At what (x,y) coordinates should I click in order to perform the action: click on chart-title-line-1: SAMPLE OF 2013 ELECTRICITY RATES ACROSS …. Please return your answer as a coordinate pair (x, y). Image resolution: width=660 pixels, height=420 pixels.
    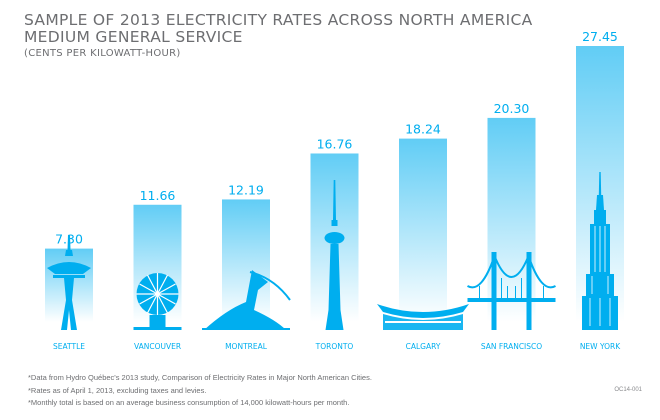
    Looking at the image, I should click on (278, 20).